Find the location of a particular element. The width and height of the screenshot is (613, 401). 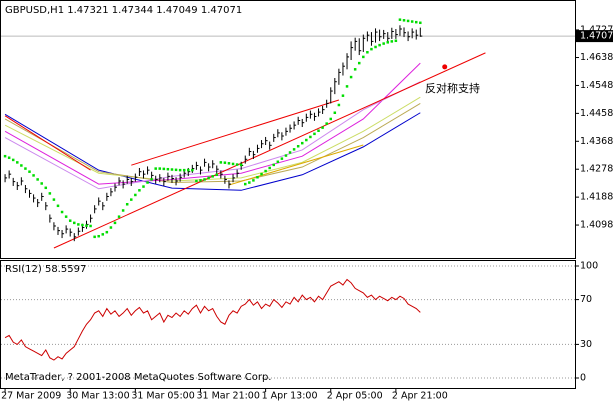

x-tick-label: 27 Mar 2009 is located at coordinates (31, 396).